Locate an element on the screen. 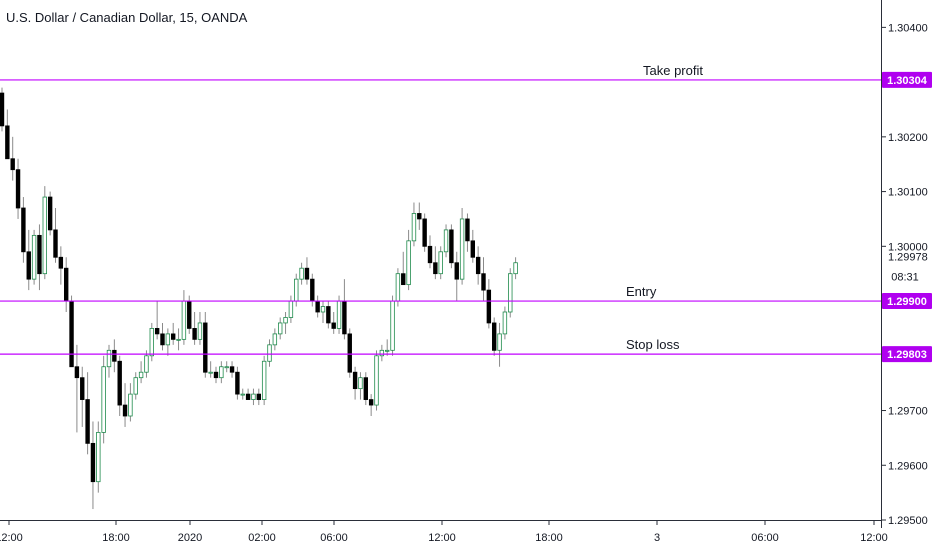 Image resolution: width=932 pixels, height=550 pixels. level-label: Entry is located at coordinates (641, 291).